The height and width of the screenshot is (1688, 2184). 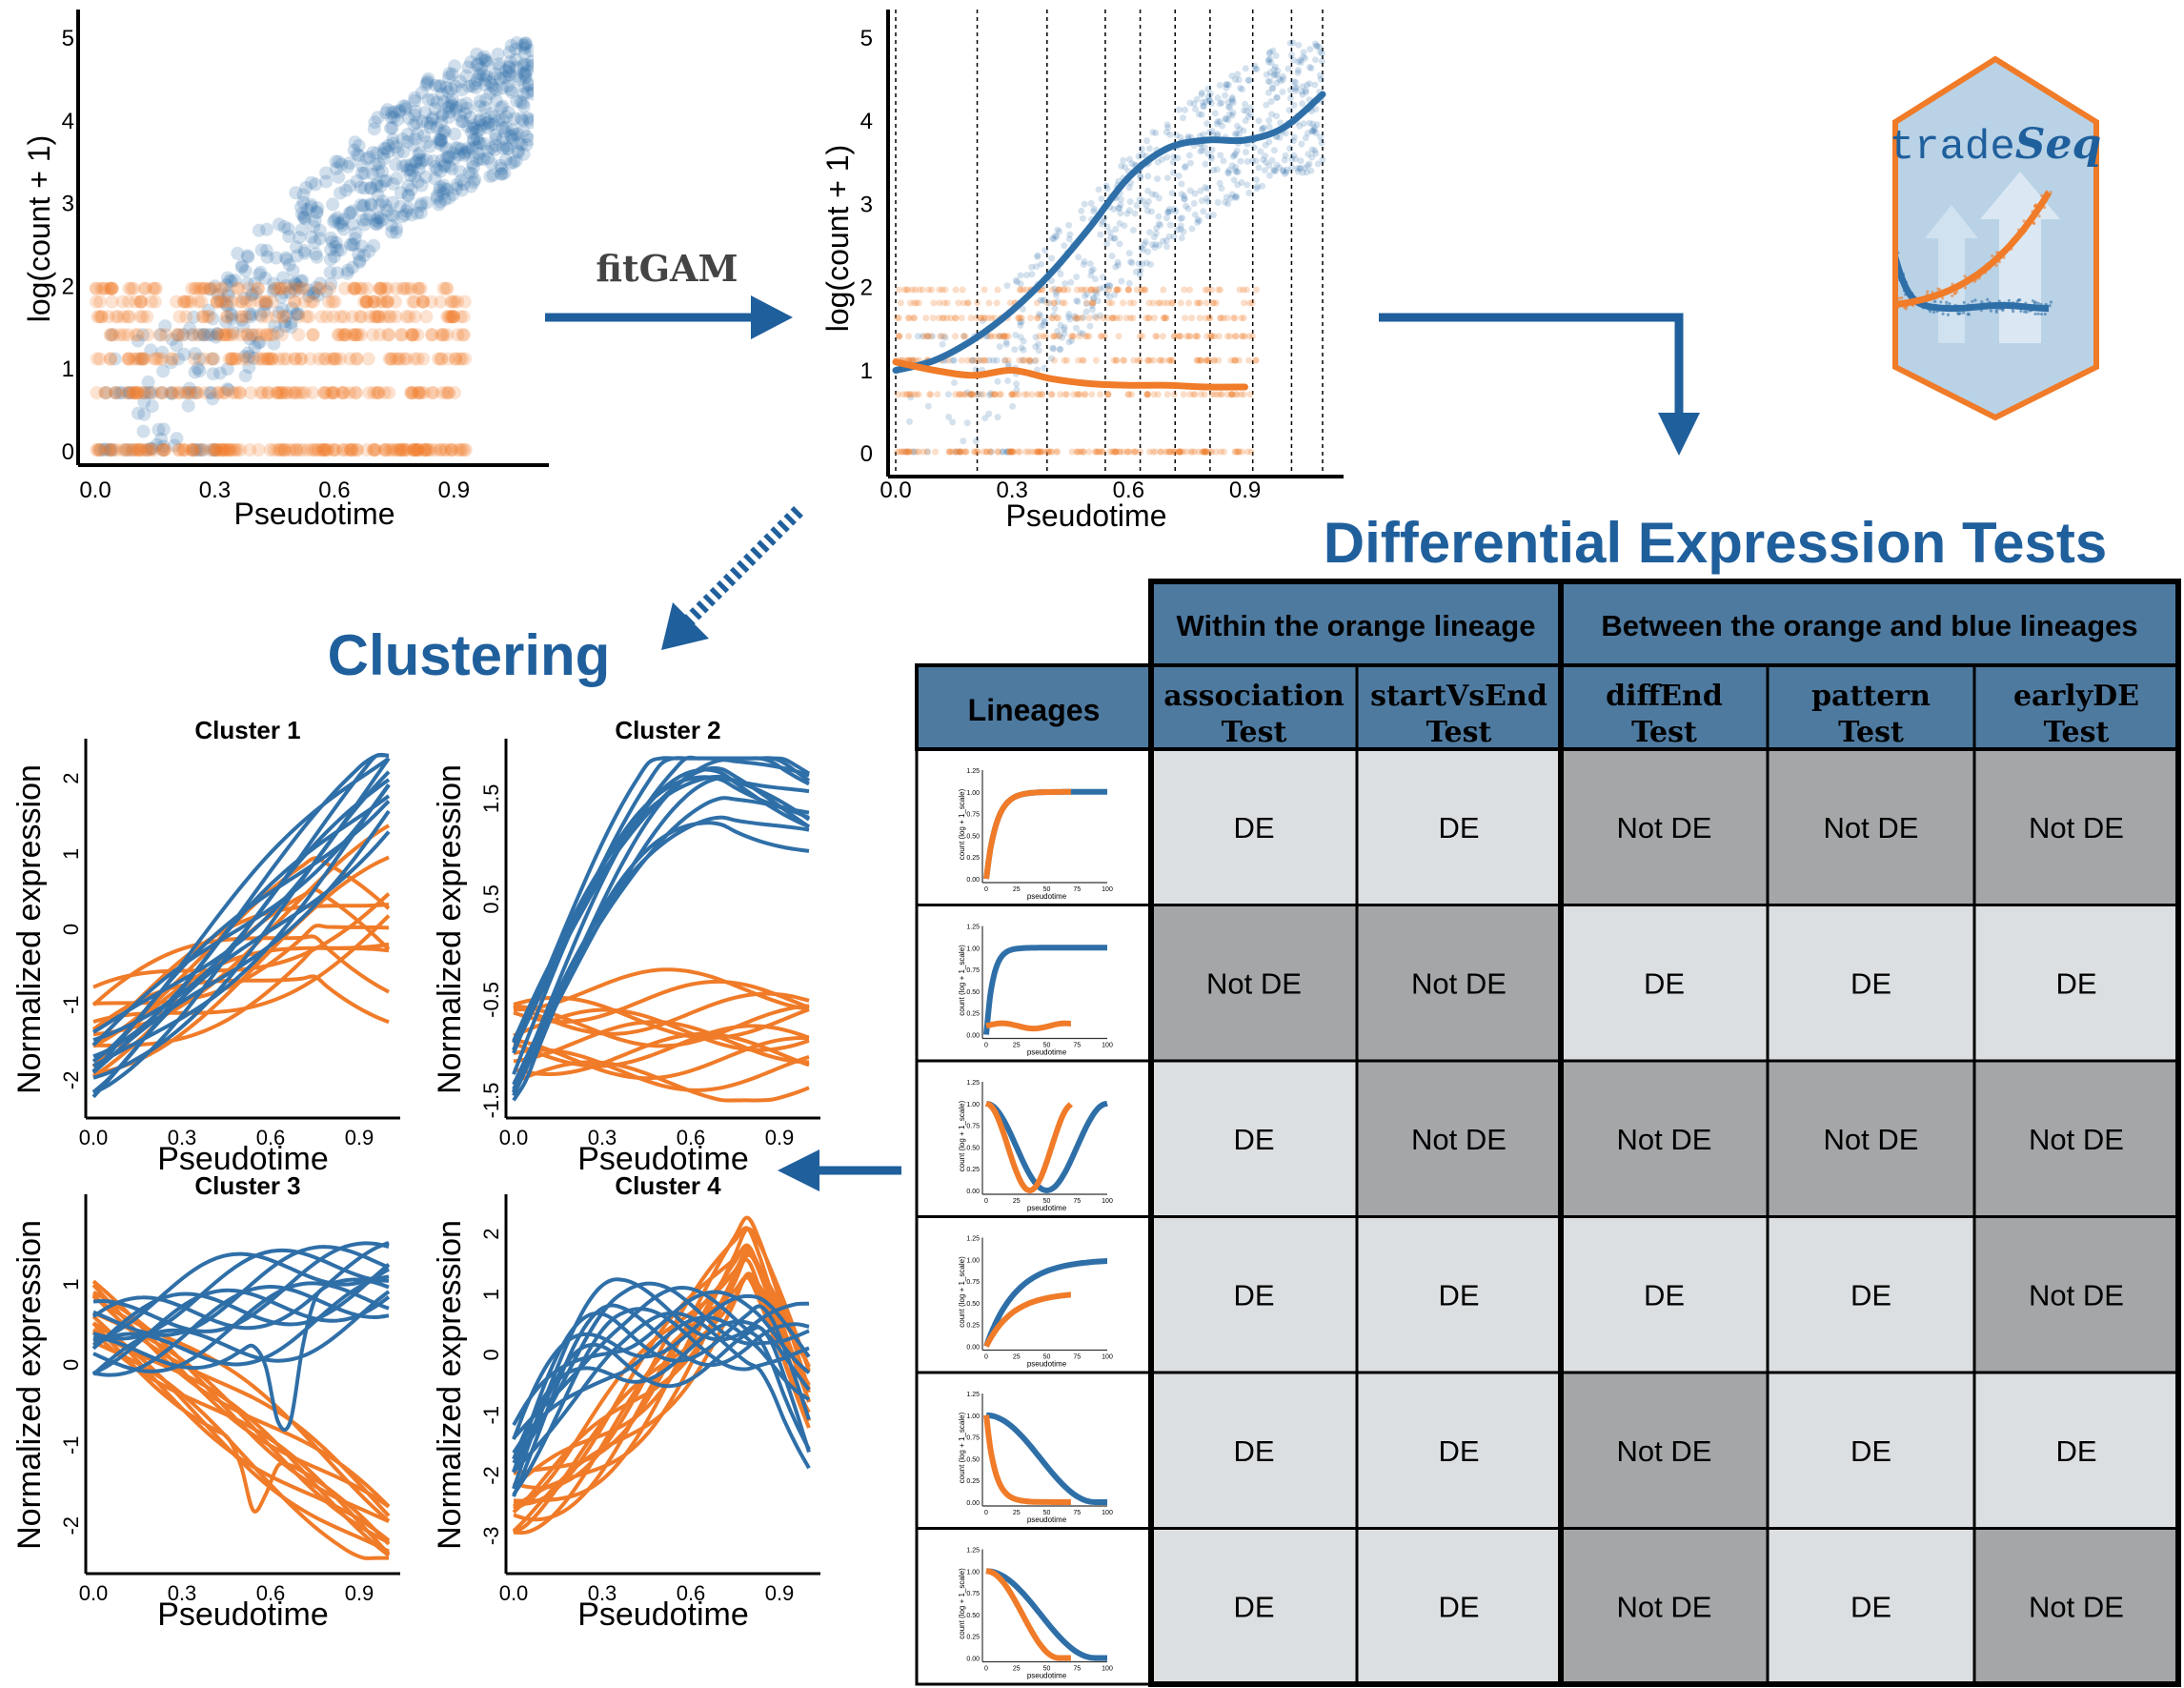 I want to click on y-tick-label: 3, so click(x=866, y=205).